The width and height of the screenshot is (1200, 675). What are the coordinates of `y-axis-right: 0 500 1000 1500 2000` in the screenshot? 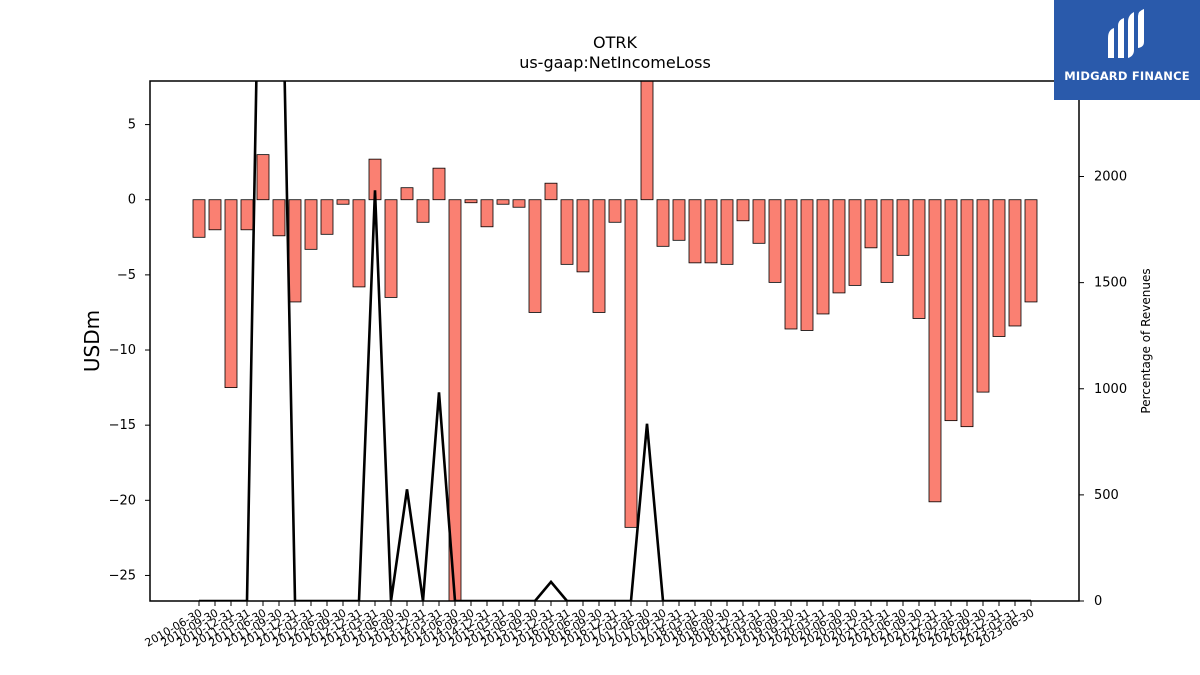 It's located at (1103, 389).